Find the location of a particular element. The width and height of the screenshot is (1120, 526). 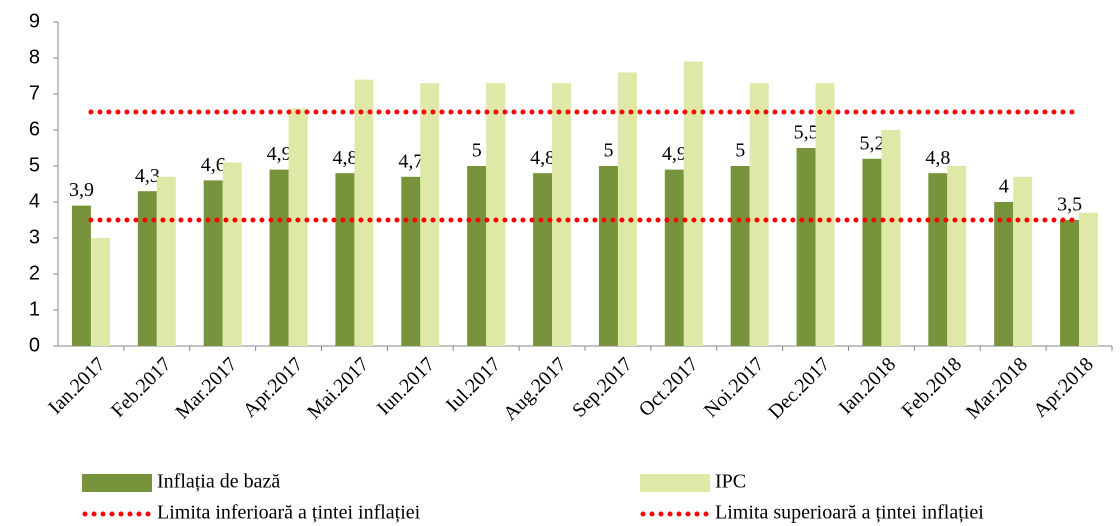

x-tick-label: Feb.2017 is located at coordinates (141, 387).